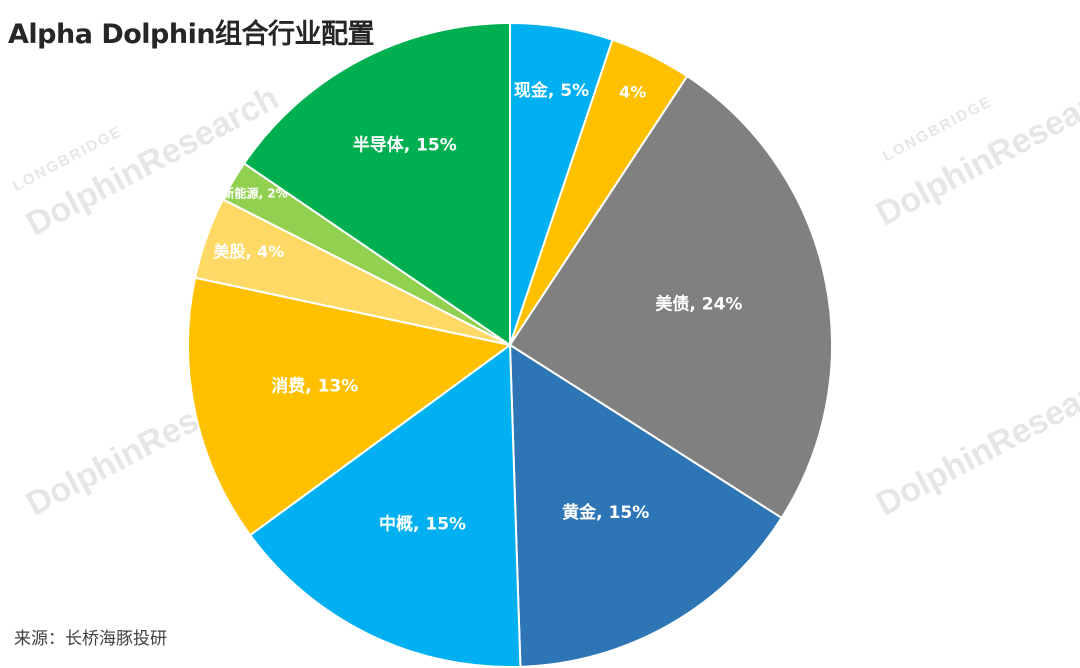 The width and height of the screenshot is (1080, 668). What do you see at coordinates (632, 92) in the screenshot?
I see `pie-slice-label-1: 4%` at bounding box center [632, 92].